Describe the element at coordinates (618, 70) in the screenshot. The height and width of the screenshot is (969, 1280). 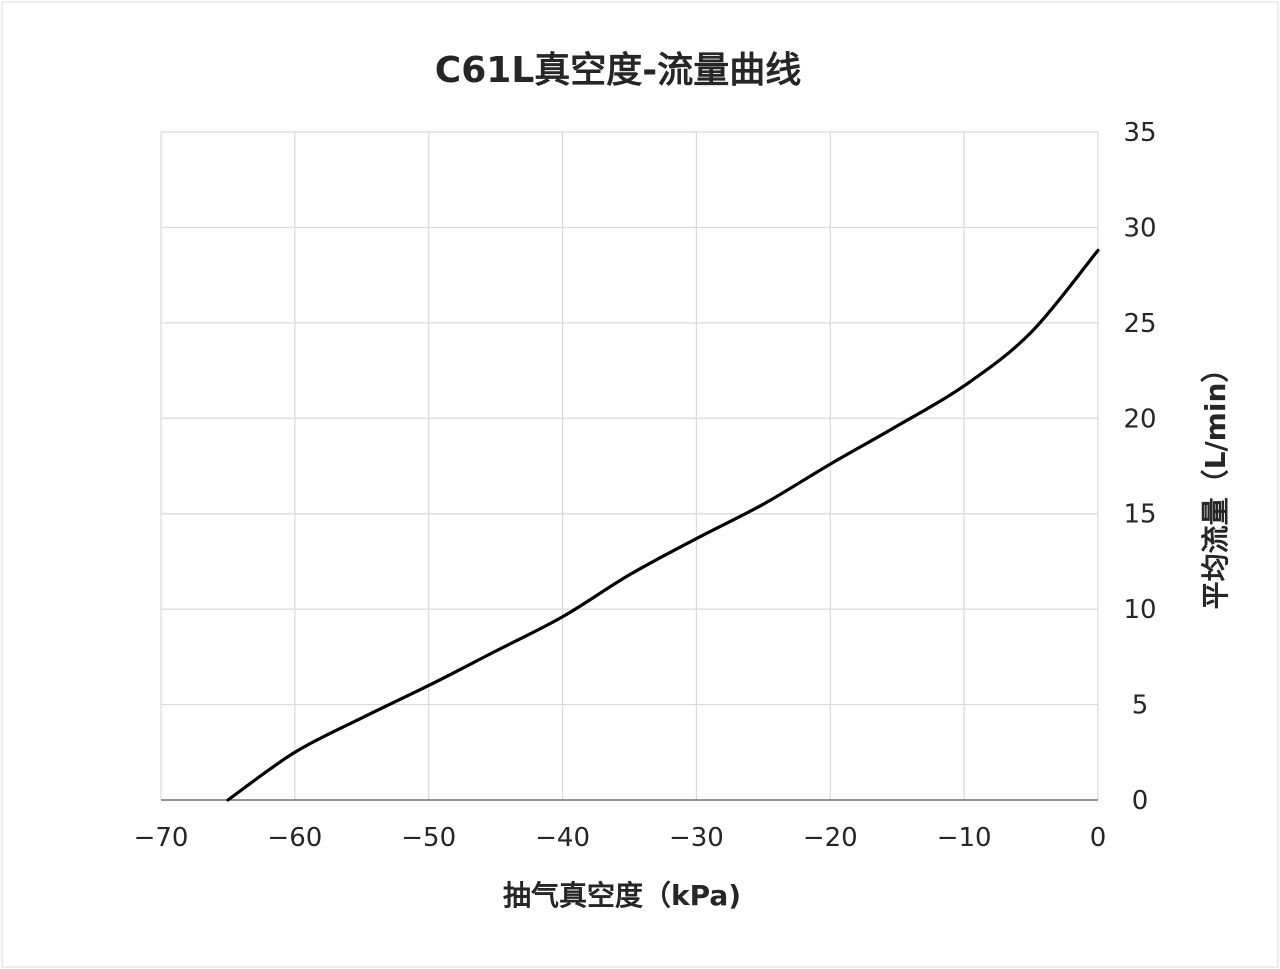
I see `chart-title: C61L真空度-流量曲线` at that location.